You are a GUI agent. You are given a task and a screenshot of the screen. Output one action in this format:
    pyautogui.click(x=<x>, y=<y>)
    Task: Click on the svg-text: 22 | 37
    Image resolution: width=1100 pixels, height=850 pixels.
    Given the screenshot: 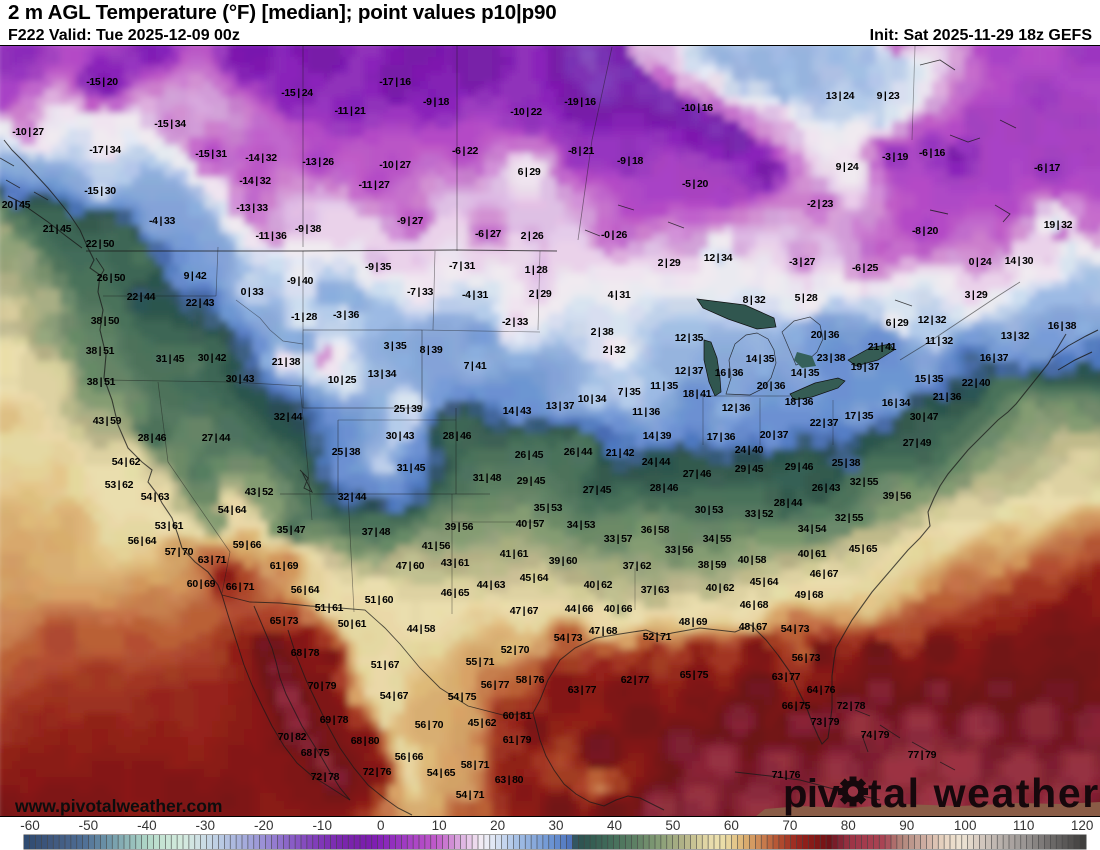 What is the action you would take?
    pyautogui.click(x=824, y=423)
    